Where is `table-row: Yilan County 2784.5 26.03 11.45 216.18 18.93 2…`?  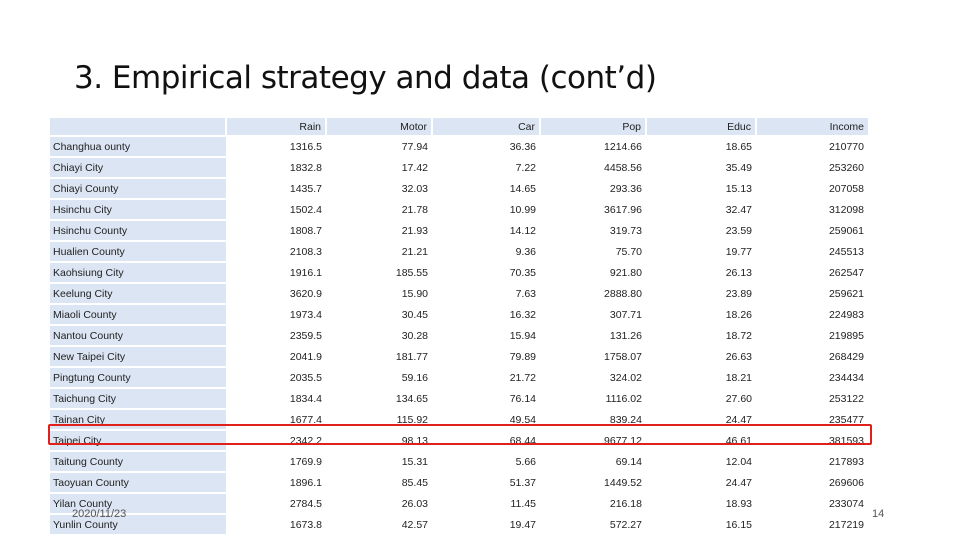
table-row: Yilan County 2784.5 26.03 11.45 216.18 18.93 2… is located at coordinates (459, 504).